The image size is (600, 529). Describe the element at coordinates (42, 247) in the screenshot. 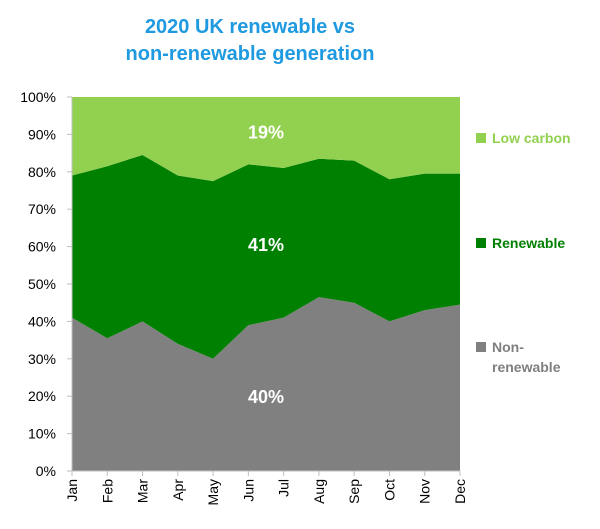

I see `y-tick-label: 60%` at that location.